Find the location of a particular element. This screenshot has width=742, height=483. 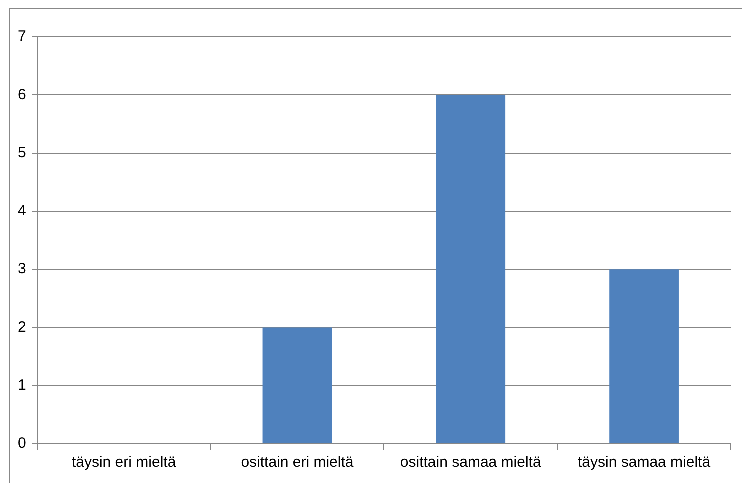

y-tick-label: 5 is located at coordinates (22, 153).